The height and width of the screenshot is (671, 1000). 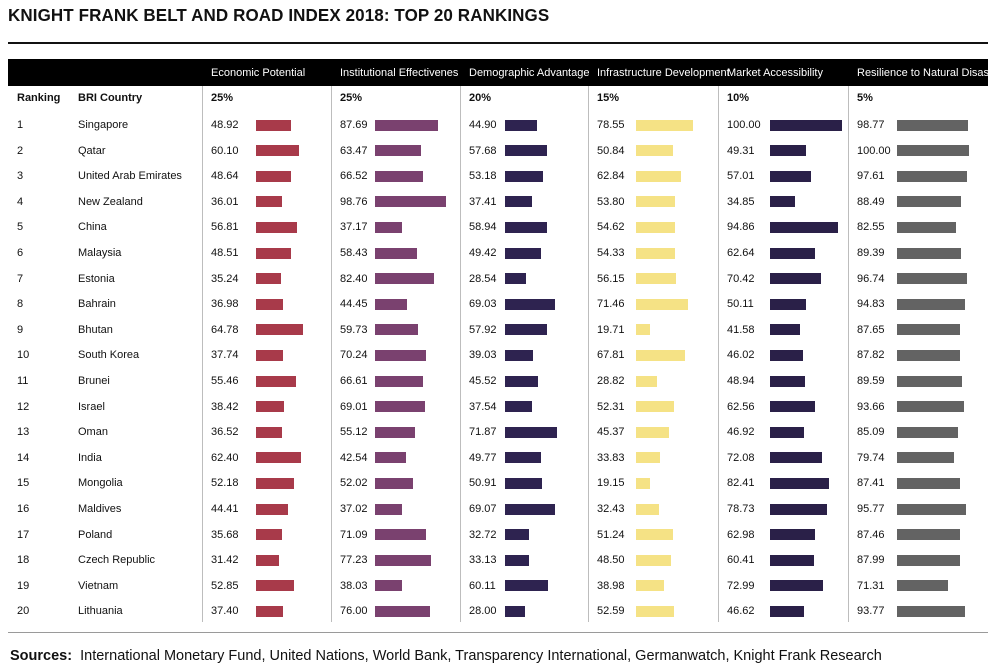 What do you see at coordinates (225, 355) in the screenshot?
I see `value-label: 37.74` at bounding box center [225, 355].